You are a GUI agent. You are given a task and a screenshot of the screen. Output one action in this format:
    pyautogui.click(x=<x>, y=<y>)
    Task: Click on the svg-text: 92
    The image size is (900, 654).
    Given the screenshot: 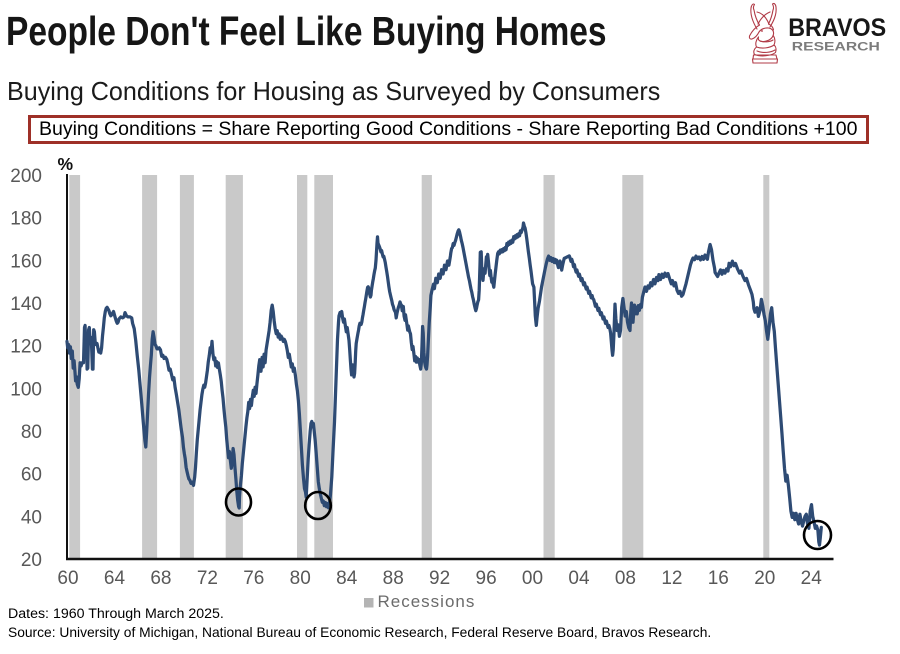 What is the action you would take?
    pyautogui.click(x=439, y=578)
    